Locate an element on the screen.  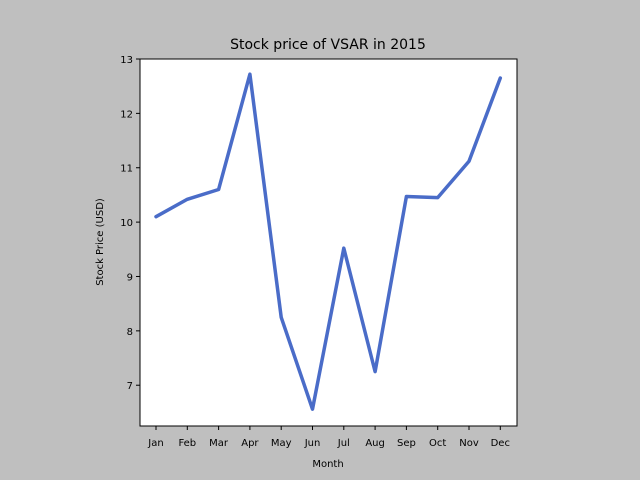
x-tick-label: Sep is located at coordinates (406, 443).